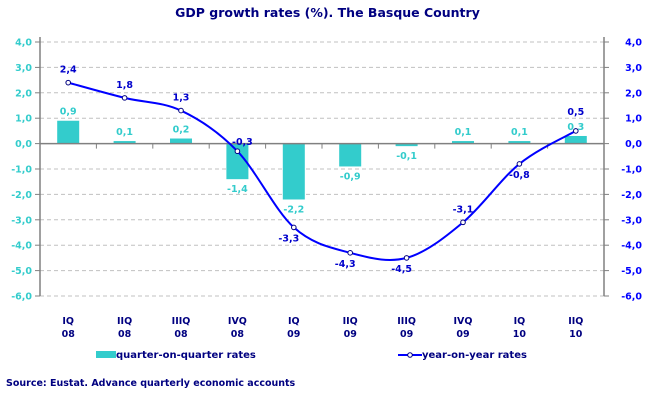 This screenshot has height=403, width=655. Describe the element at coordinates (181, 130) in the screenshot. I see `bar-label: 0,2` at that location.